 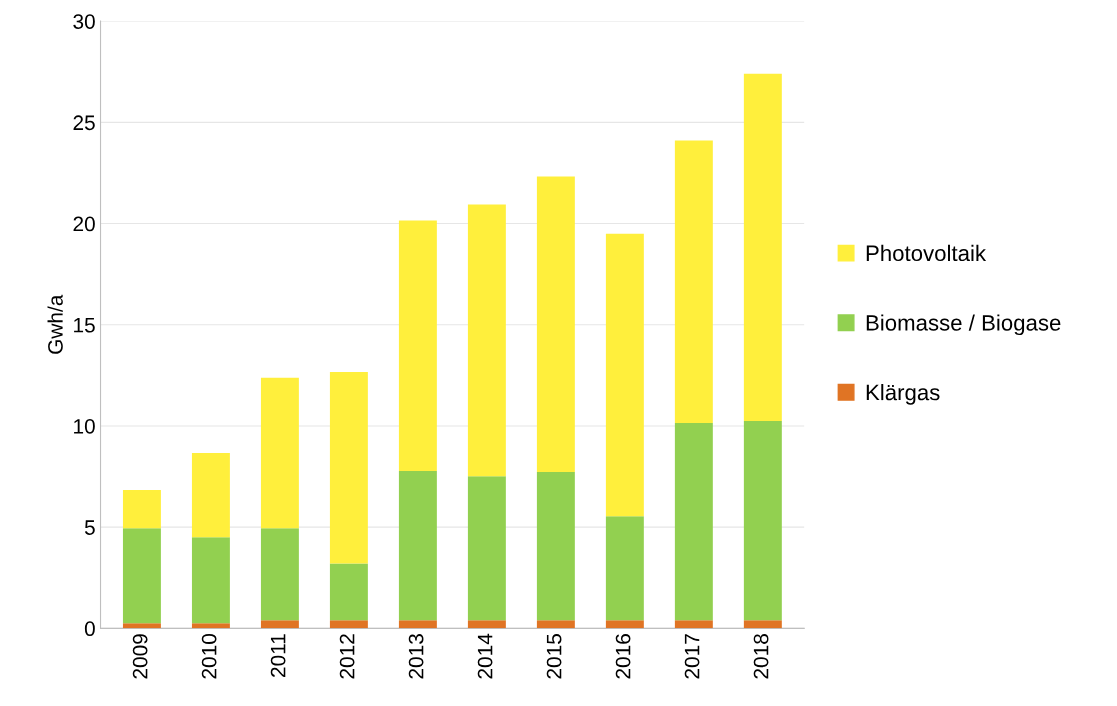 What do you see at coordinates (140, 656) in the screenshot?
I see `x-tick-label: 2009` at bounding box center [140, 656].